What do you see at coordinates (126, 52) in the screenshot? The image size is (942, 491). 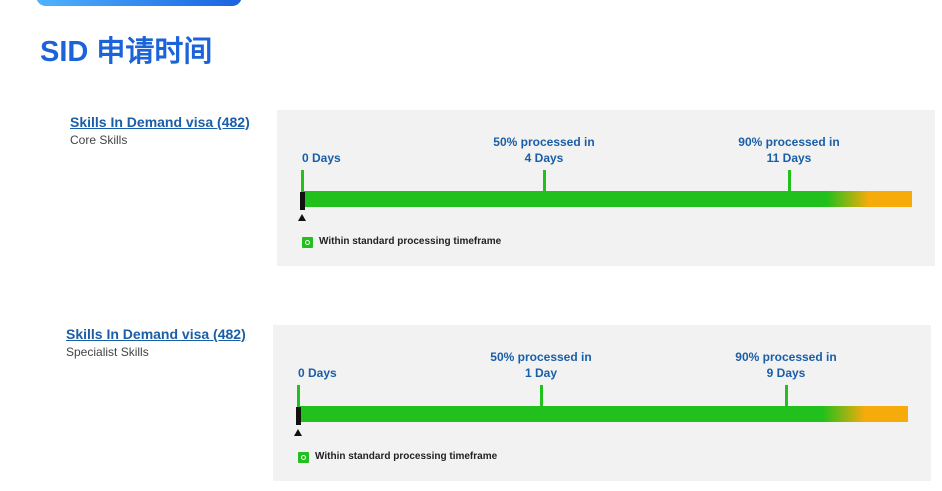 I see `page-title: SID 申请时间` at bounding box center [126, 52].